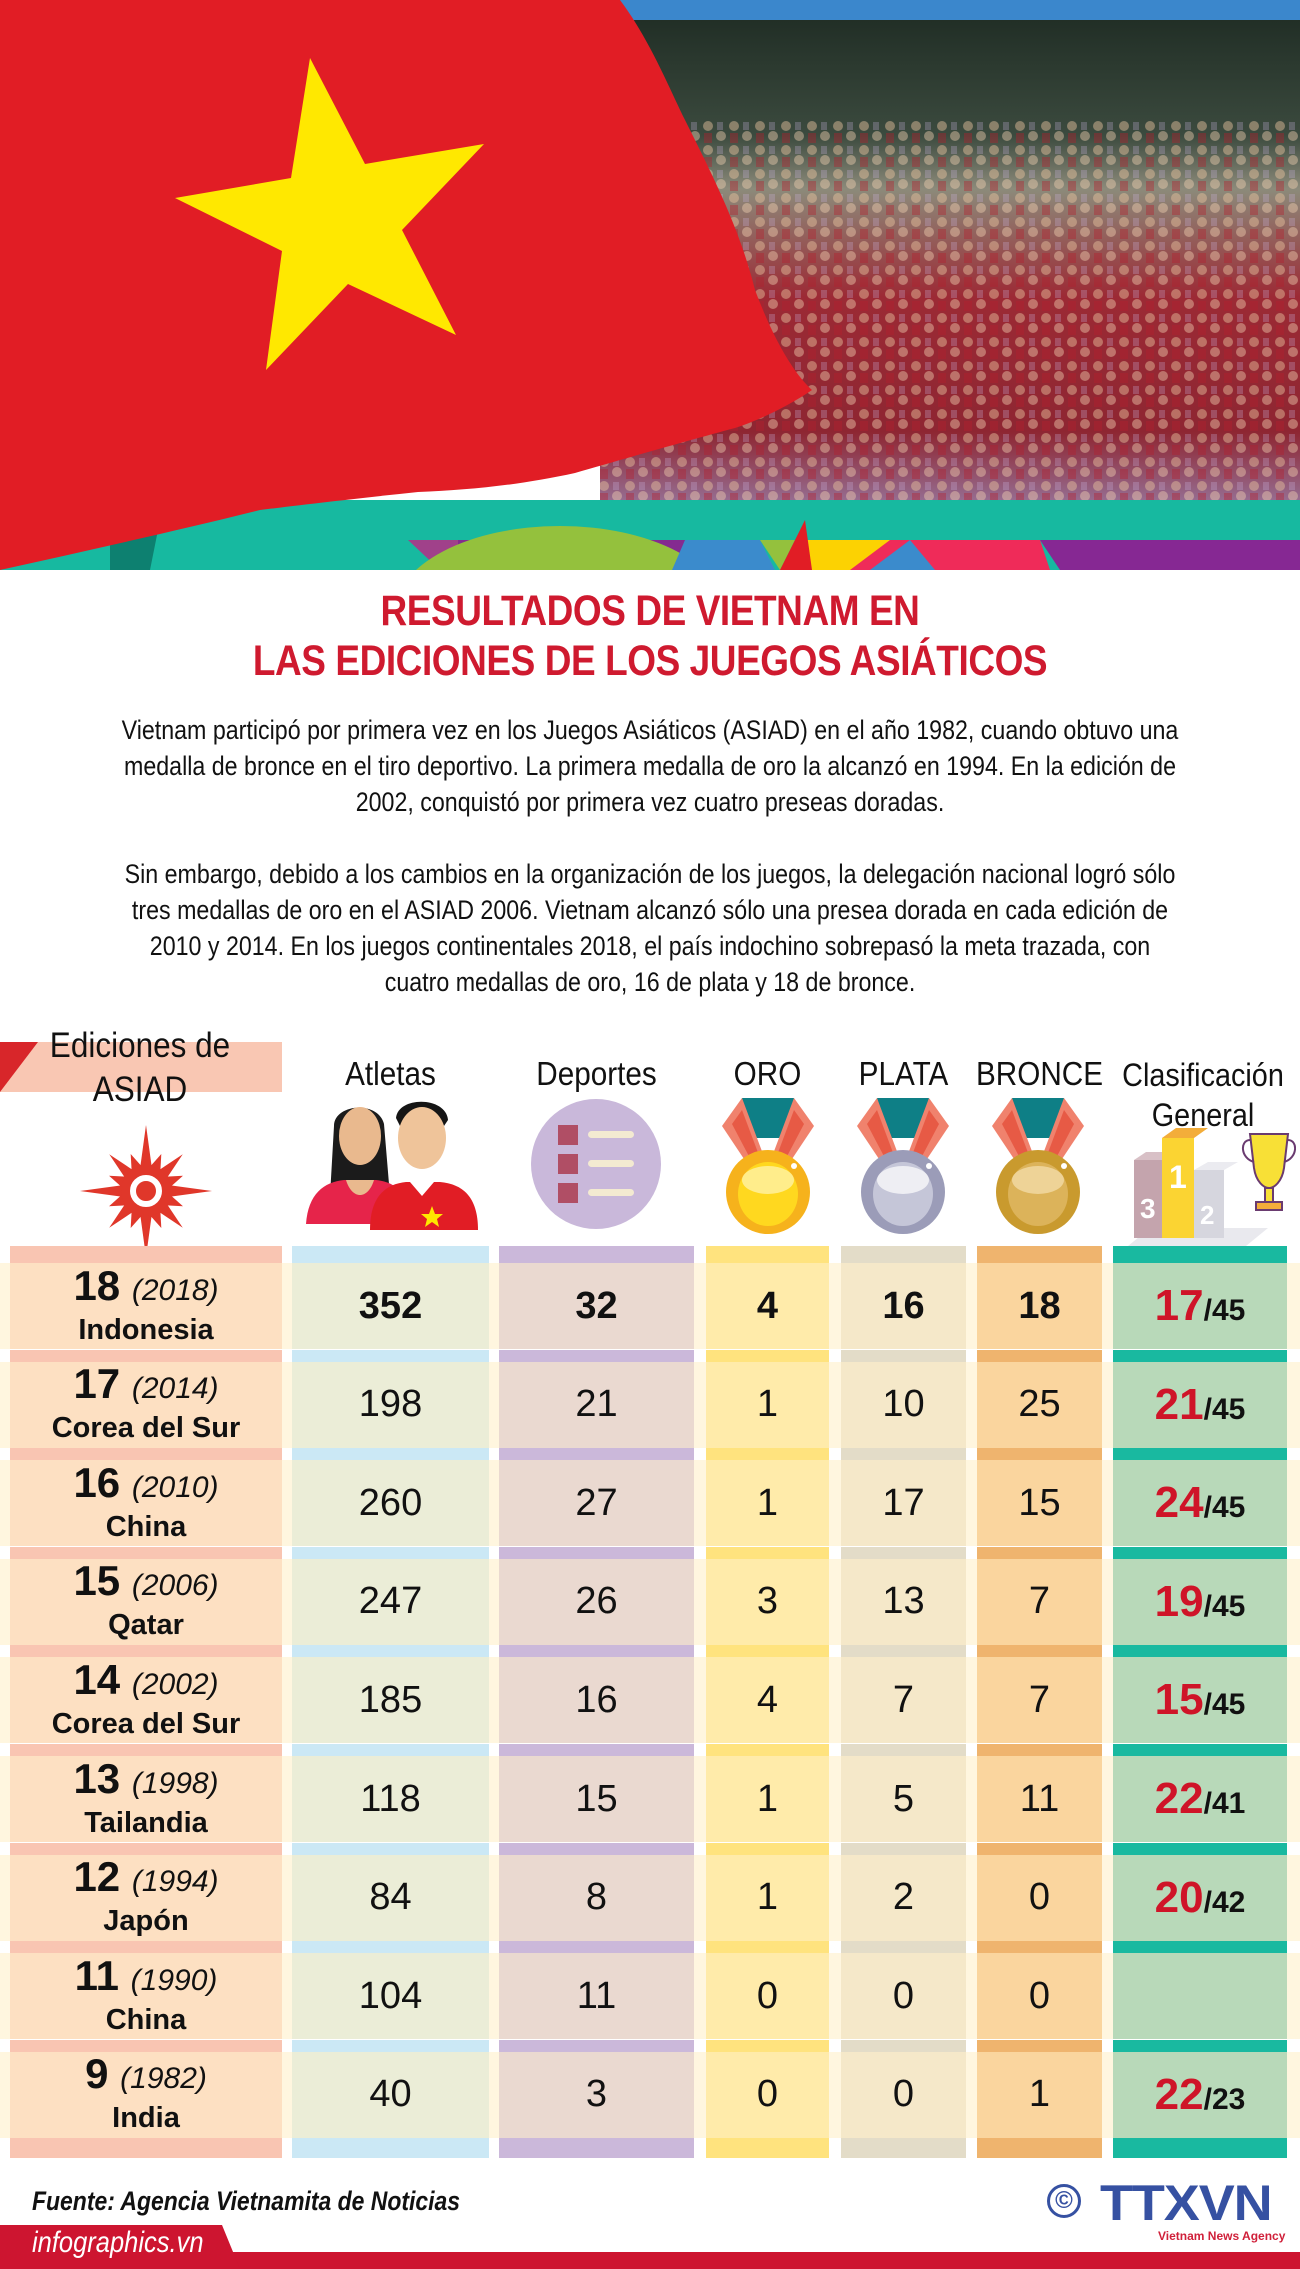 Image resolution: width=1300 pixels, height=2269 pixels. I want to click on edition-number: 9, so click(97, 2074).